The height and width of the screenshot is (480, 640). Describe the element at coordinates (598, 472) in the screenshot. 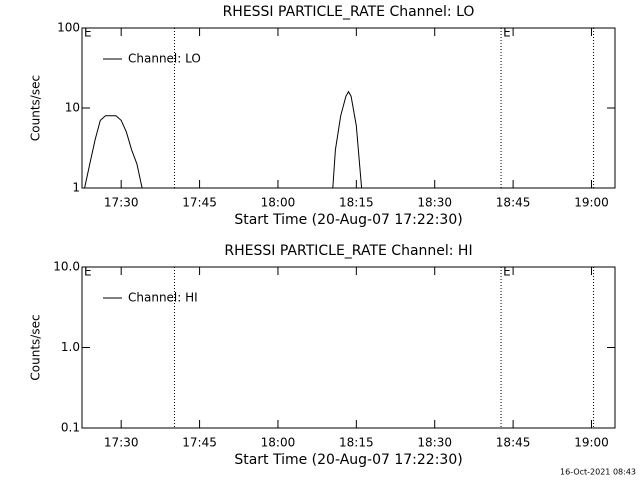

I see `footer: 16-Oct-2021 08:43` at that location.